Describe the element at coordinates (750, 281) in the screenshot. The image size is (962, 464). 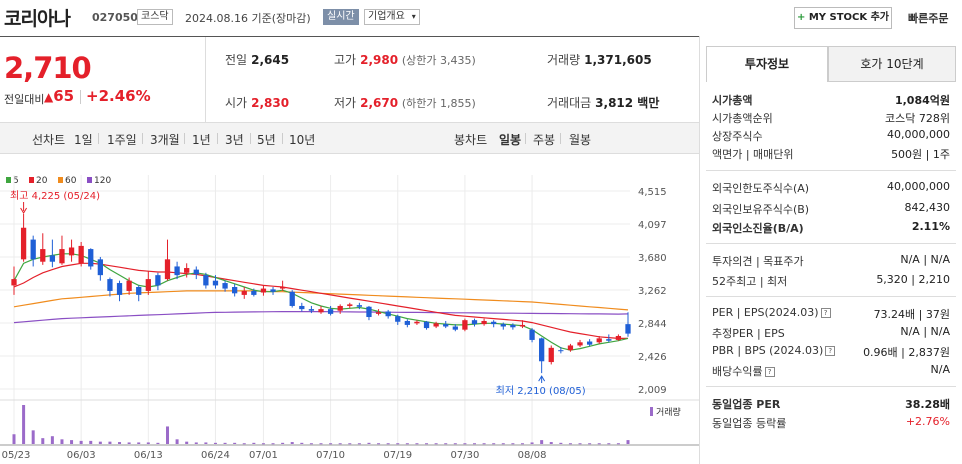
I see `info-row-label: 52주최고 | 최저` at that location.